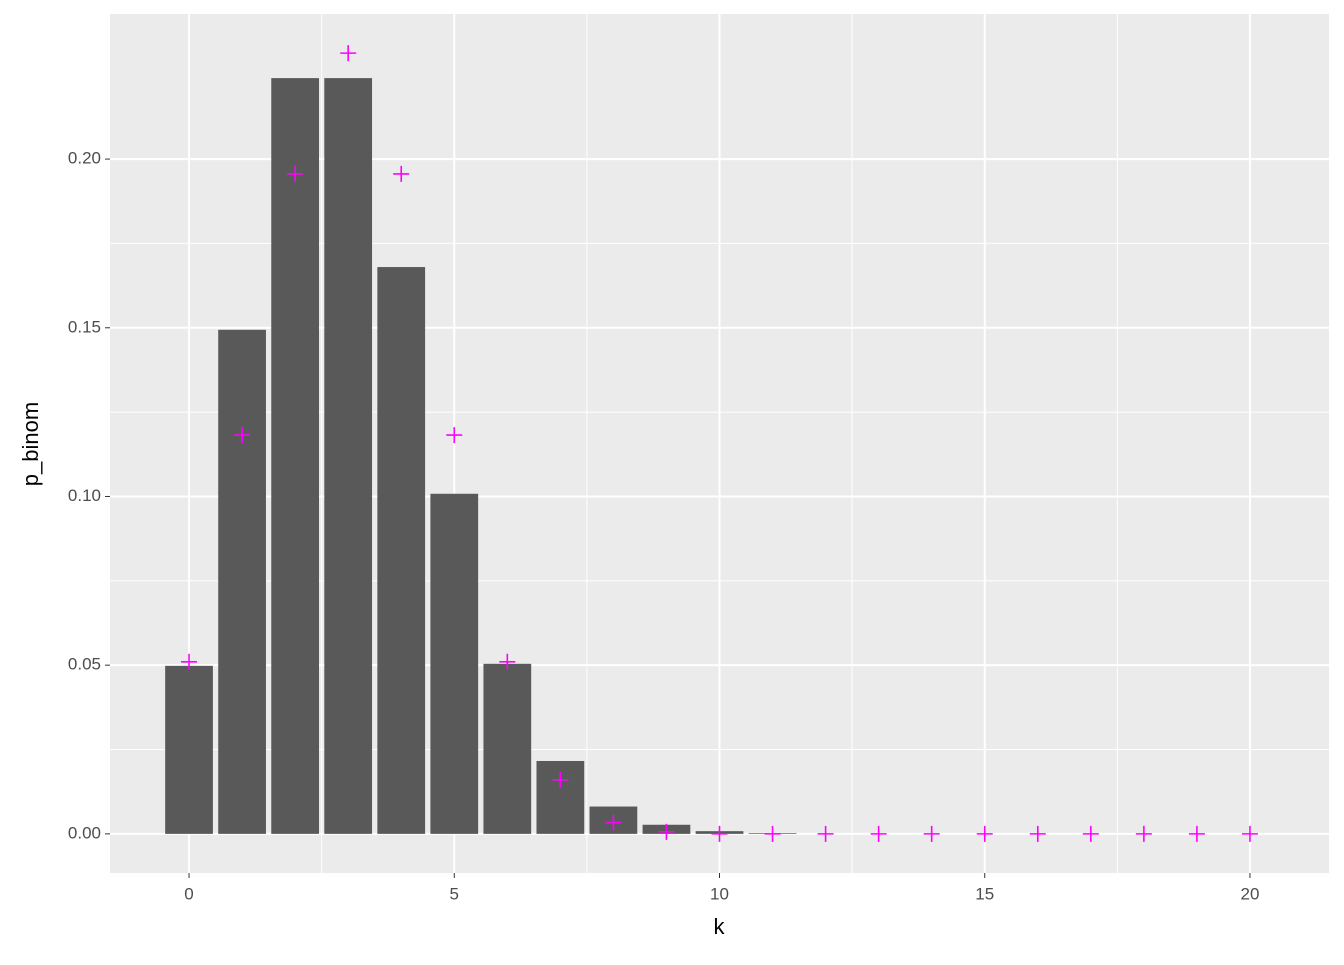 The width and height of the screenshot is (1344, 965). Describe the element at coordinates (188, 893) in the screenshot. I see `x-tick-label: 0` at that location.